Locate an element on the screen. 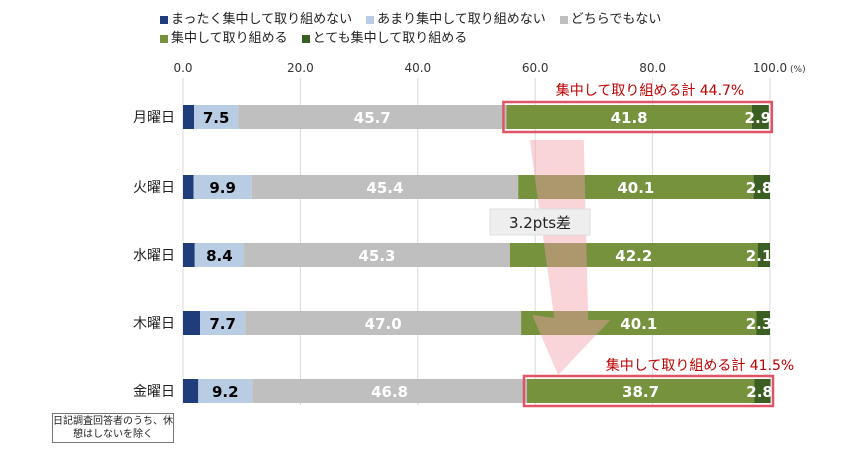  data-label: 45.7 is located at coordinates (372, 118).